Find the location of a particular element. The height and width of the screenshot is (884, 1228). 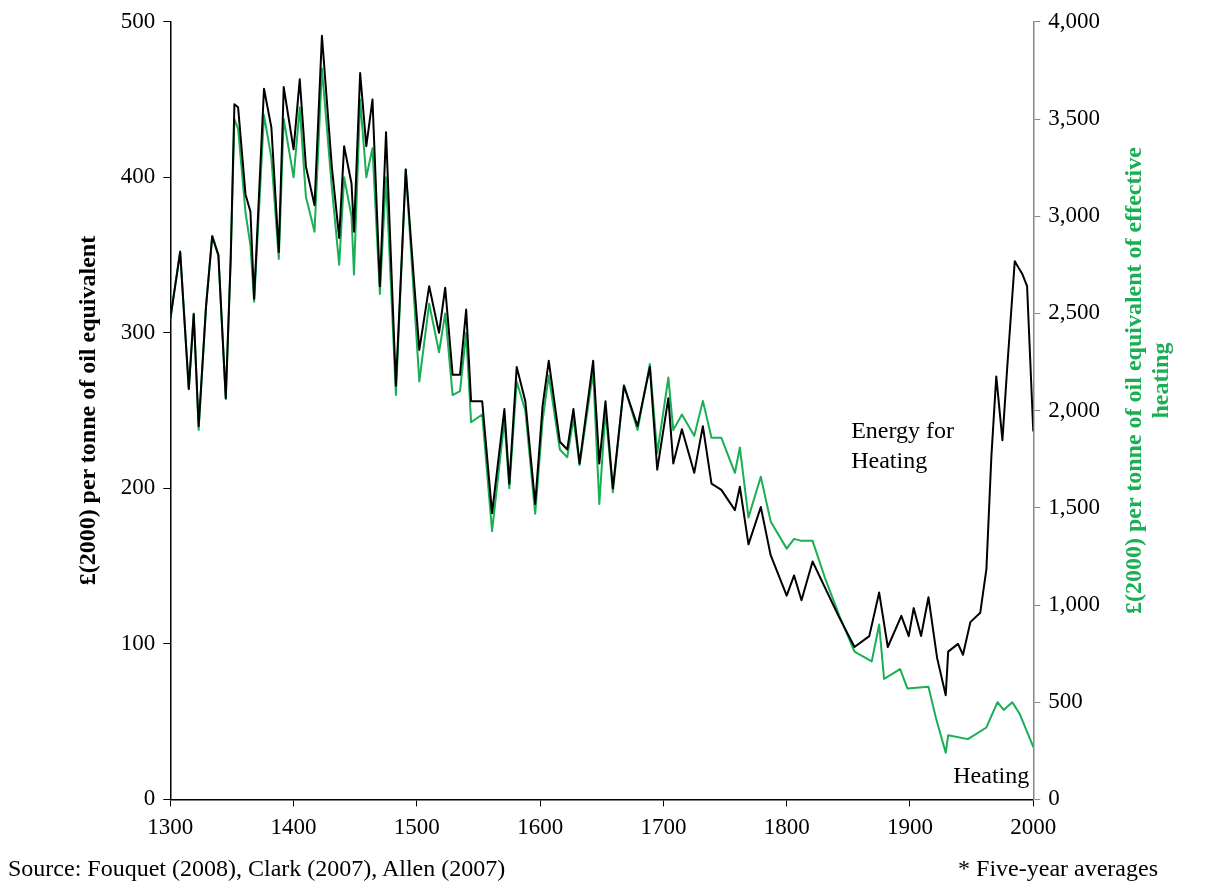

y-tick-label: 0 is located at coordinates (149, 798).